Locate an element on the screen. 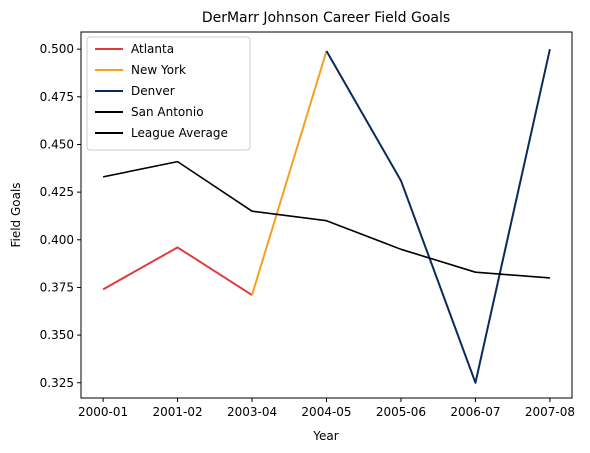 This screenshot has height=453, width=590. x-tick-label-4: 2005-06 is located at coordinates (401, 412).